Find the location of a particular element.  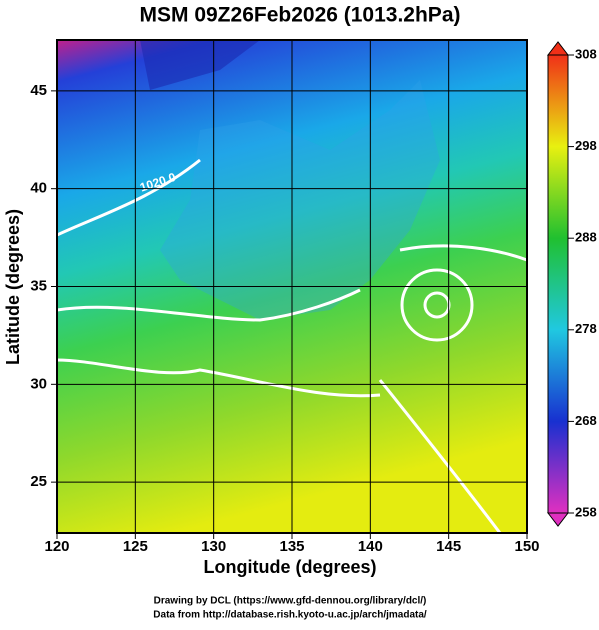

x-tick-label: 120 is located at coordinates (56, 546).